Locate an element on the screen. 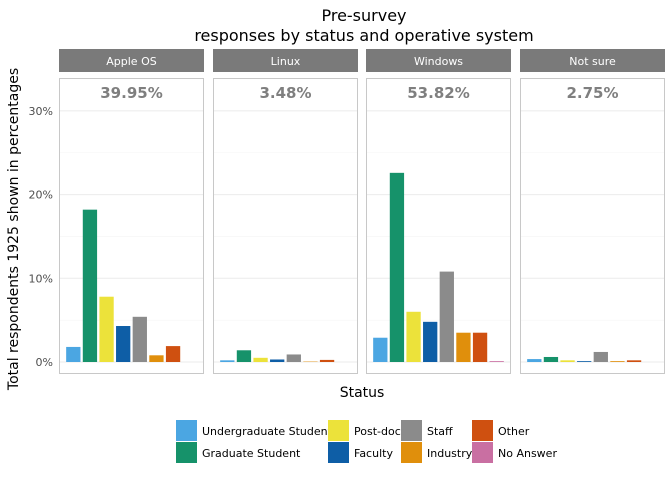 The height and width of the screenshot is (480, 672). panel-border-linux is located at coordinates (285, 226).